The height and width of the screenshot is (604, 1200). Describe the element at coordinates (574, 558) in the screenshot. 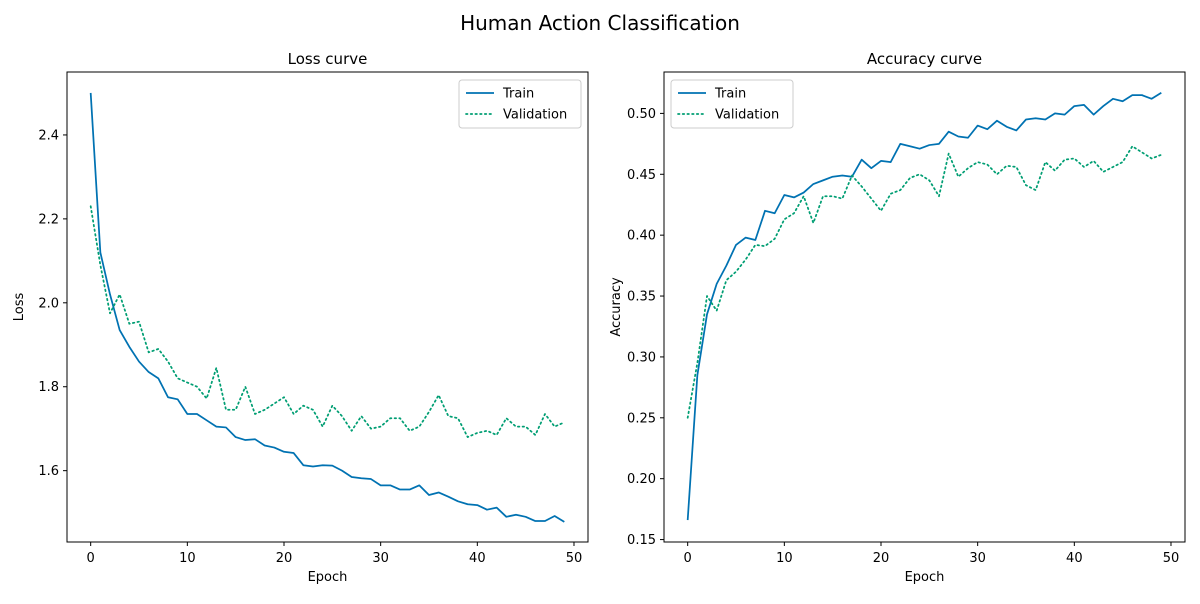

I see `loss-x-tick-label: 50` at that location.